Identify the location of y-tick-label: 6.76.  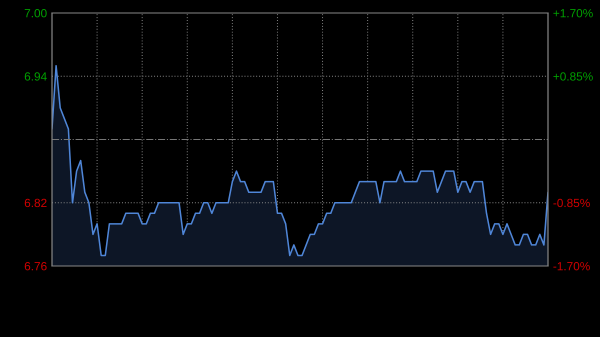
(35, 266).